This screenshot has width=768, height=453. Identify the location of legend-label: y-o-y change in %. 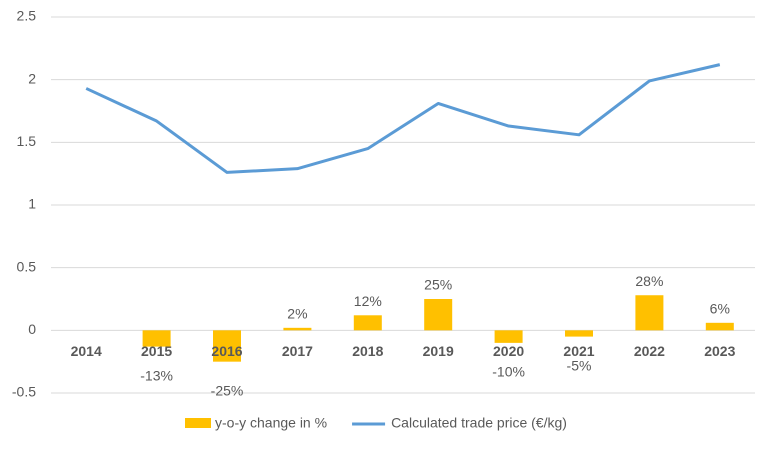
(271, 423).